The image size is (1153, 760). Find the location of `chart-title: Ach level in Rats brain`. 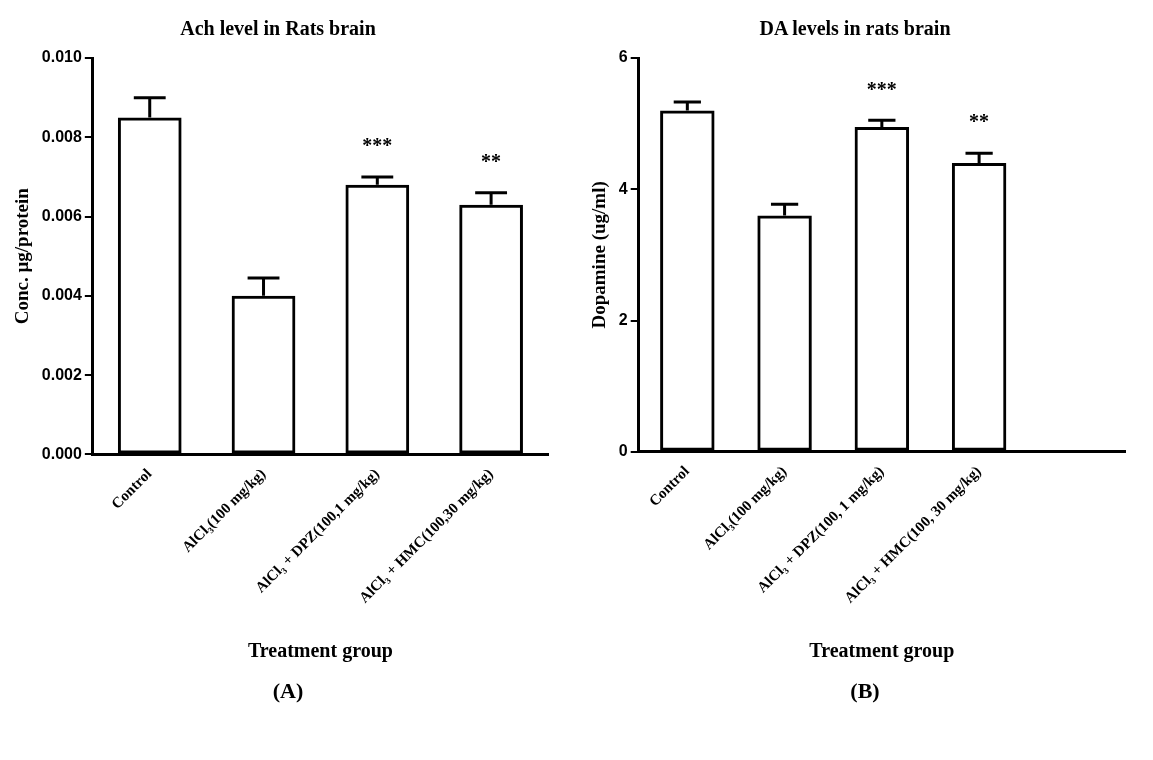

chart-title: Ach level in Rats brain is located at coordinates (278, 28).